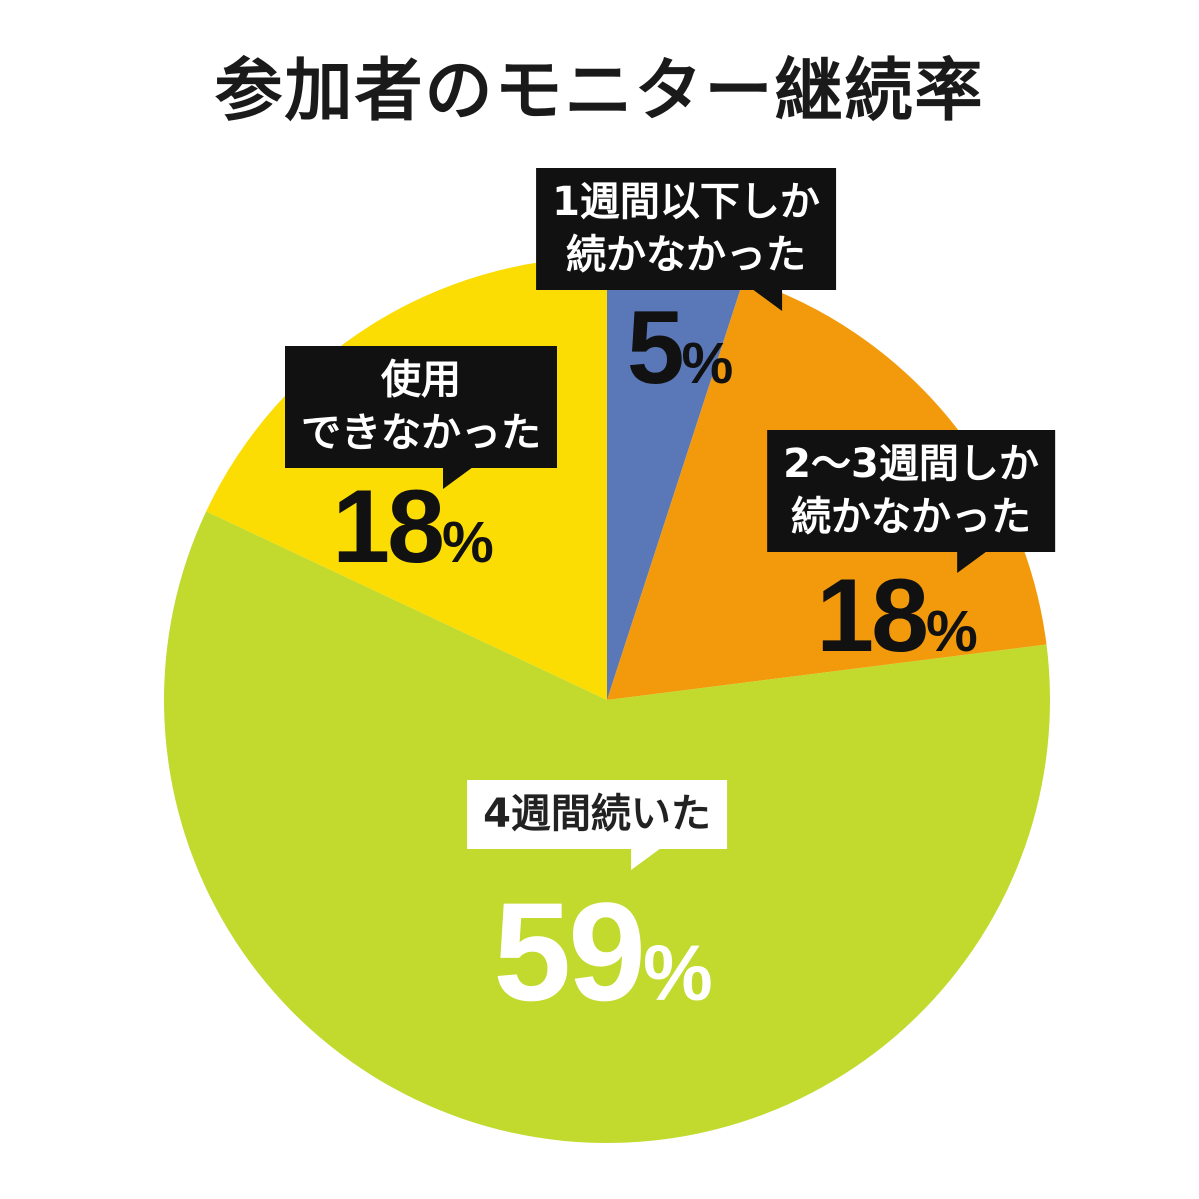 The height and width of the screenshot is (1199, 1199). What do you see at coordinates (599, 91) in the screenshot?
I see `chart-title: 参加者のモニター継続率` at bounding box center [599, 91].